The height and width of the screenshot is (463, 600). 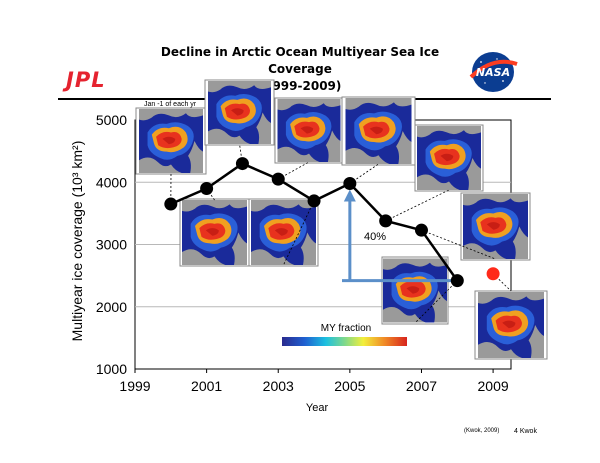 I want to click on colorbar-label: MY fraction, so click(x=346, y=328).